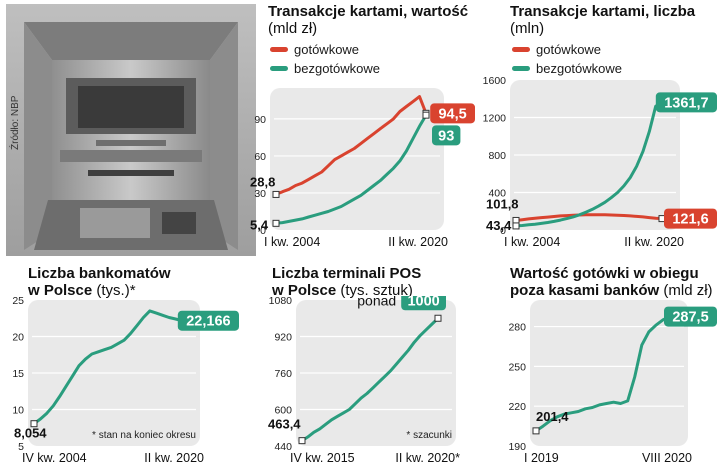 The height and width of the screenshot is (472, 720). Describe the element at coordinates (517, 447) in the screenshot. I see `p4-ytick-label: 190` at that location.